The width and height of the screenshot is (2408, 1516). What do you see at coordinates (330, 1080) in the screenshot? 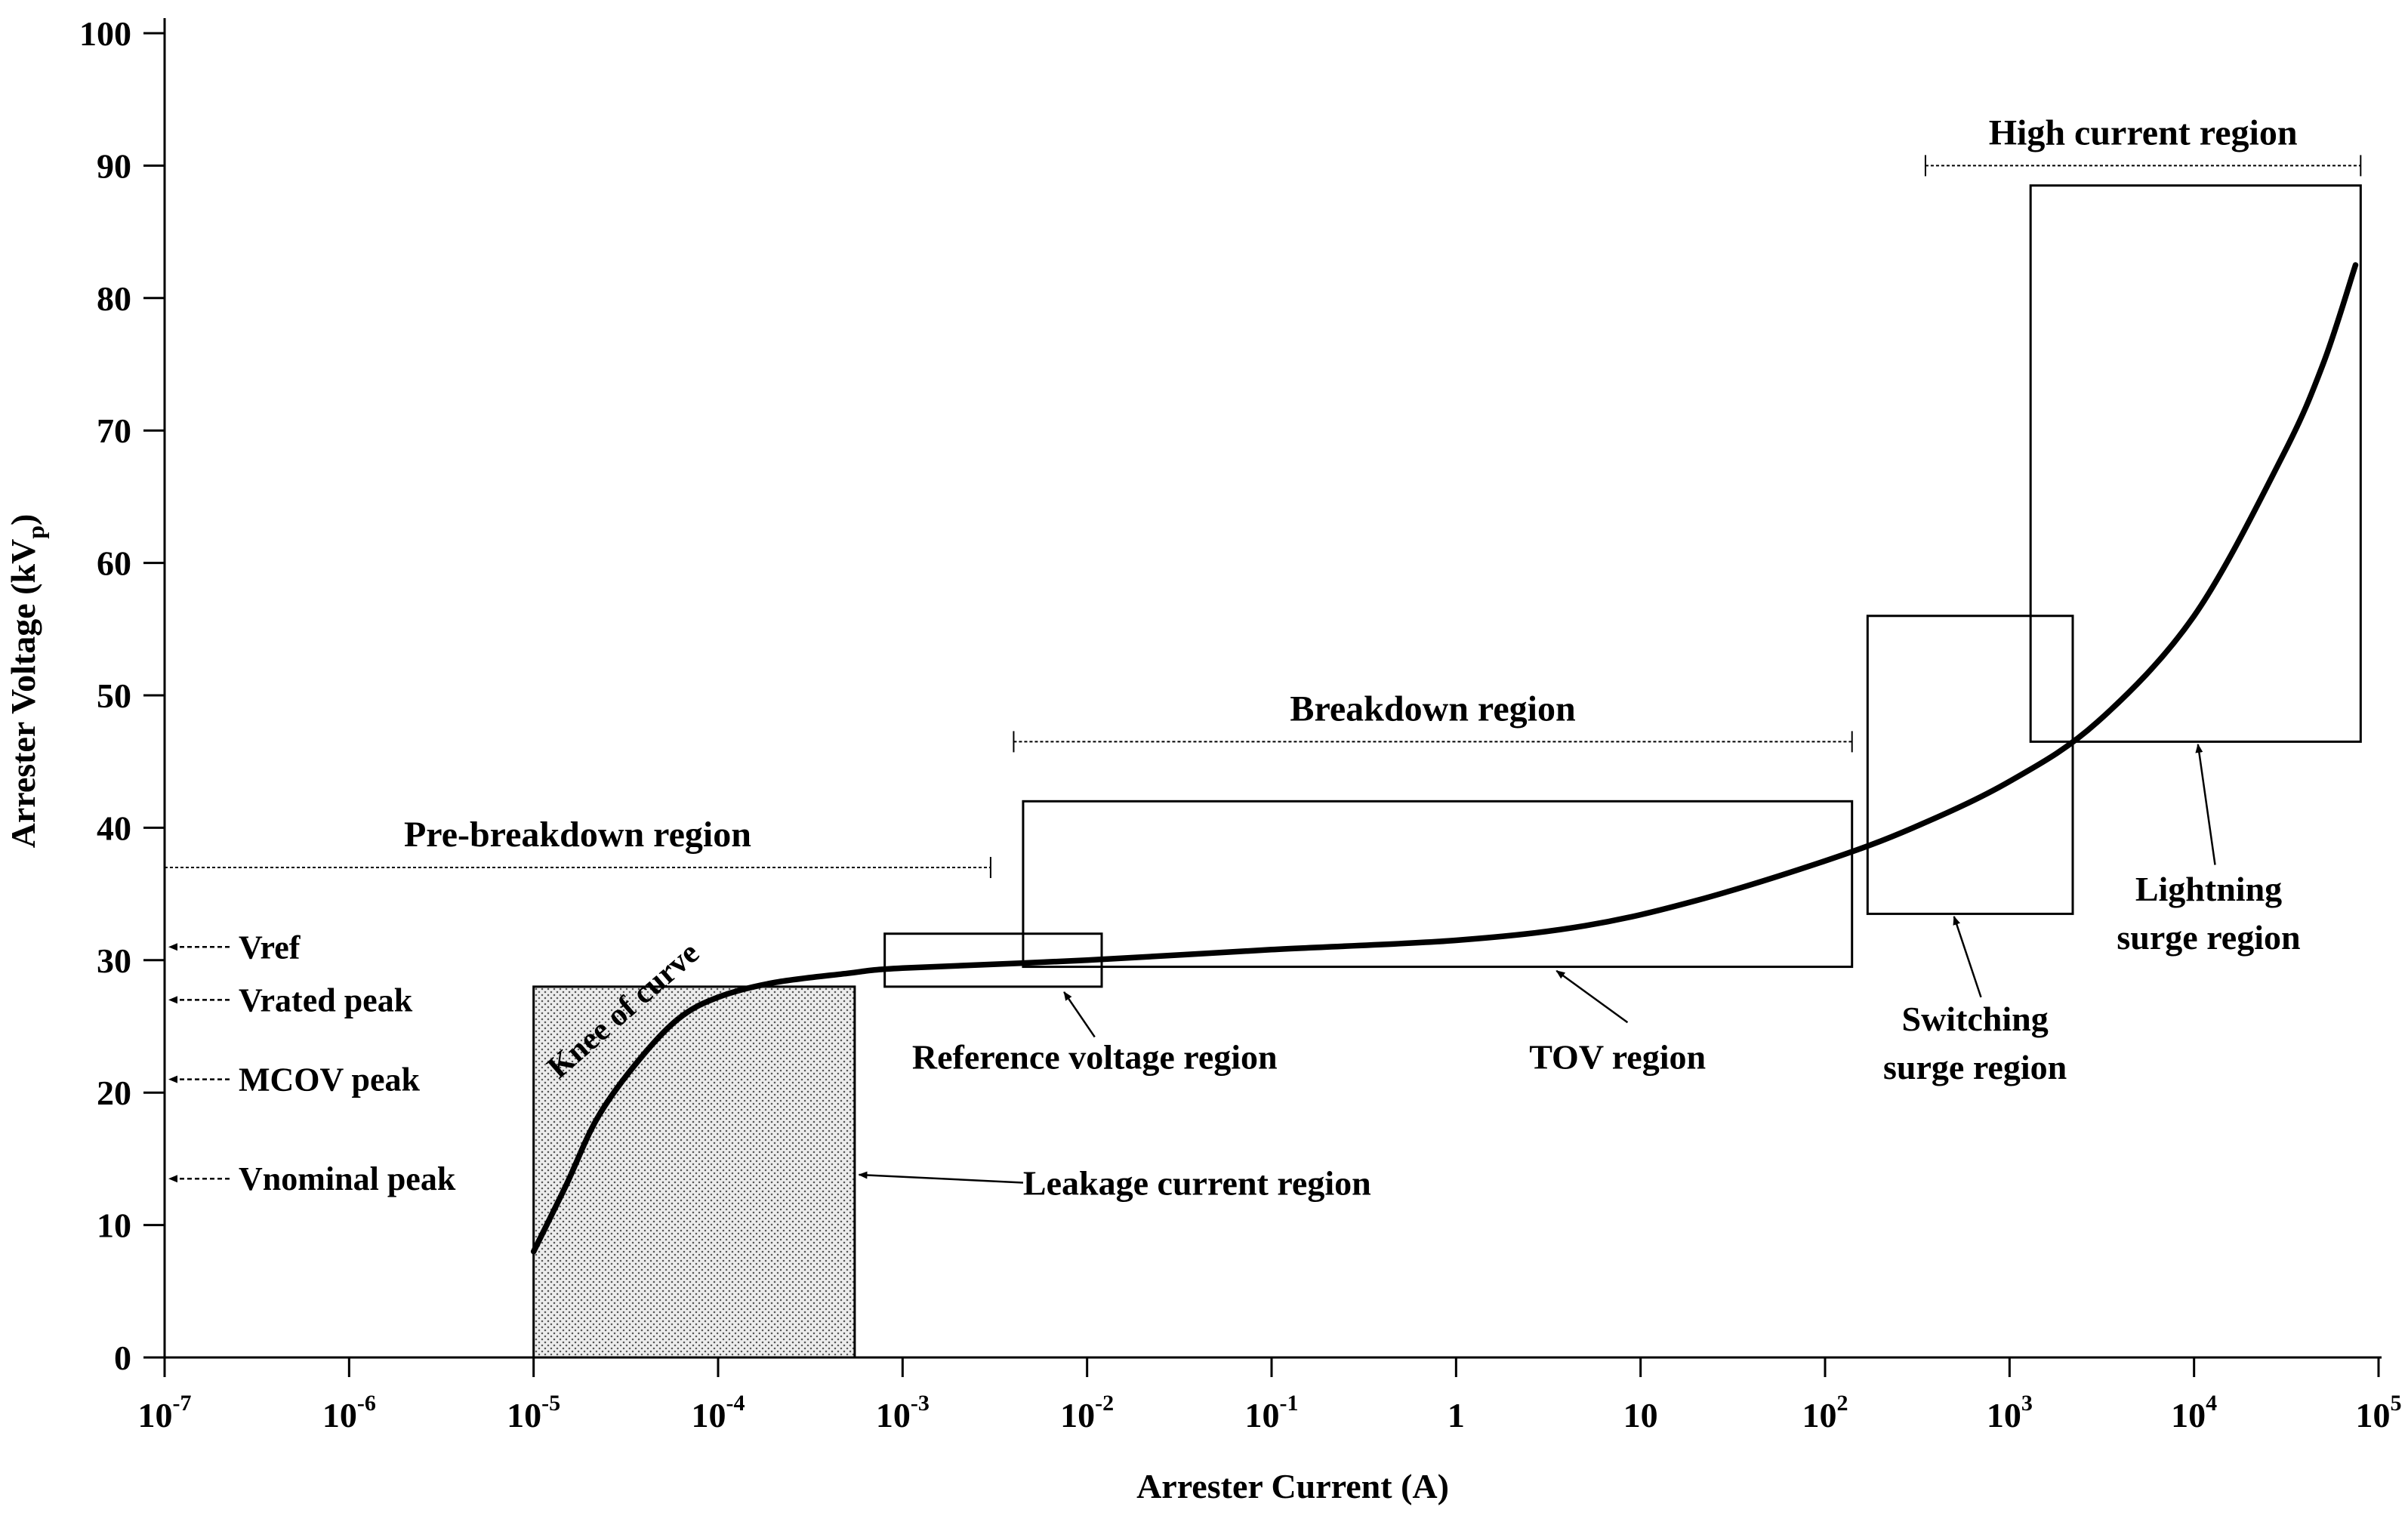
I see `voltage-marker-label: MCOV peak` at bounding box center [330, 1080].